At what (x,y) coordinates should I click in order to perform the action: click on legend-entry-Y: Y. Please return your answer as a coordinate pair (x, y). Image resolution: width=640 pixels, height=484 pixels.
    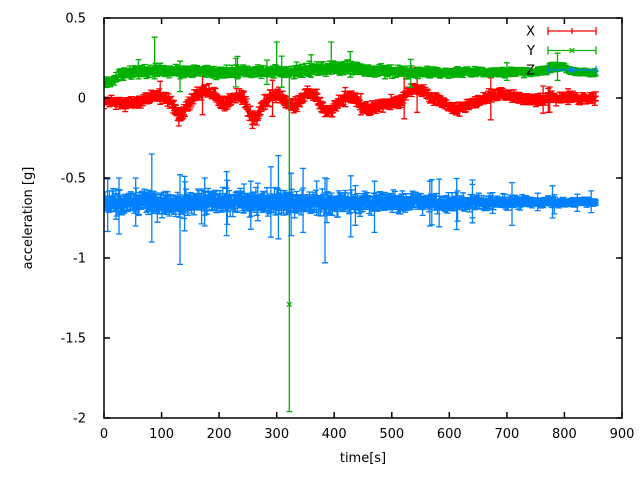
    Looking at the image, I should click on (561, 51).